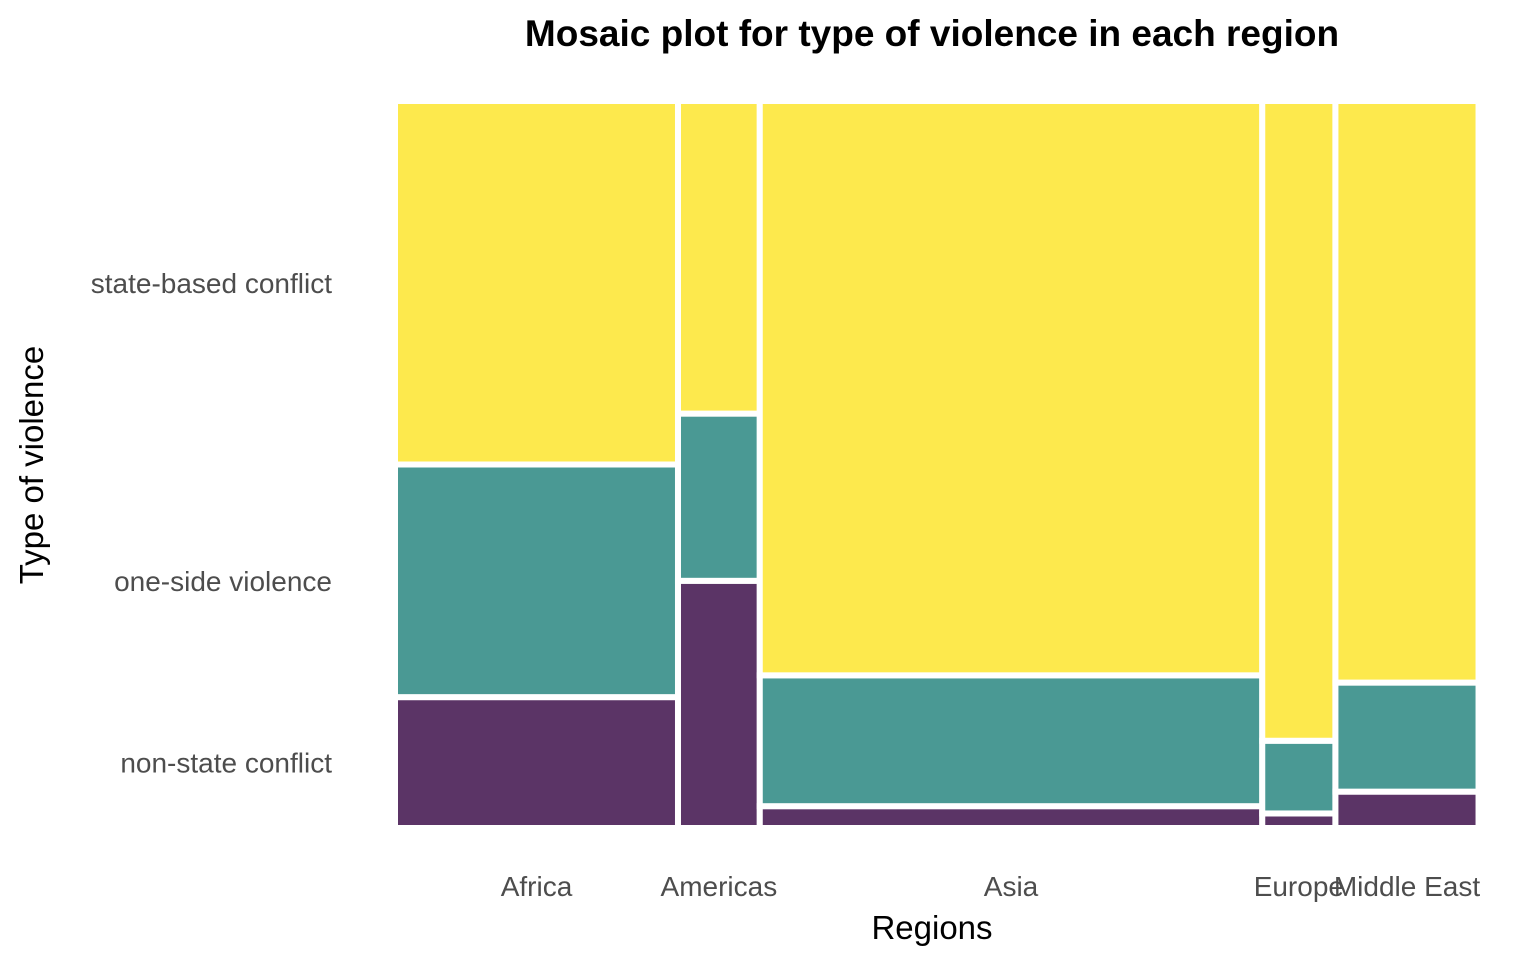 This screenshot has height=960, width=1536. I want to click on tile-africa-one-side-violence, so click(536, 581).